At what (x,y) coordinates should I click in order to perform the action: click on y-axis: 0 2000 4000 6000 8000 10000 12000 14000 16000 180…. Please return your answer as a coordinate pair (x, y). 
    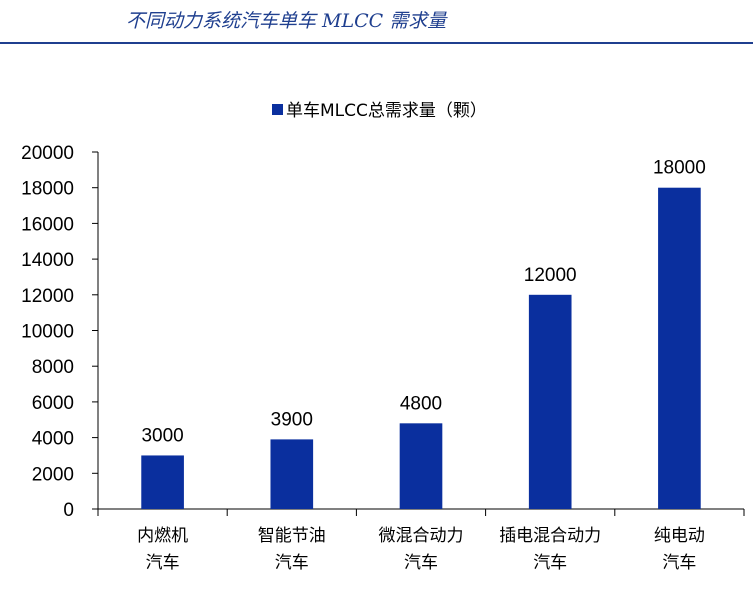
    Looking at the image, I should click on (60, 332).